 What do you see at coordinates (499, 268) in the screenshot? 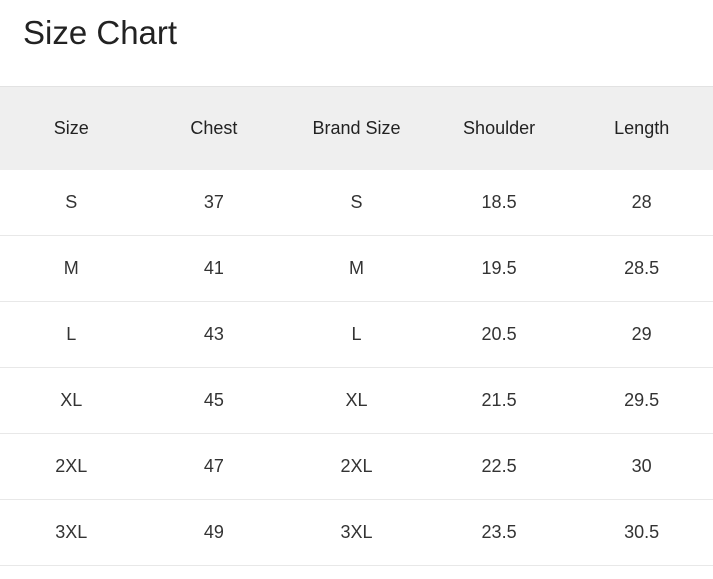
I see `table-cell: 19.5` at bounding box center [499, 268].